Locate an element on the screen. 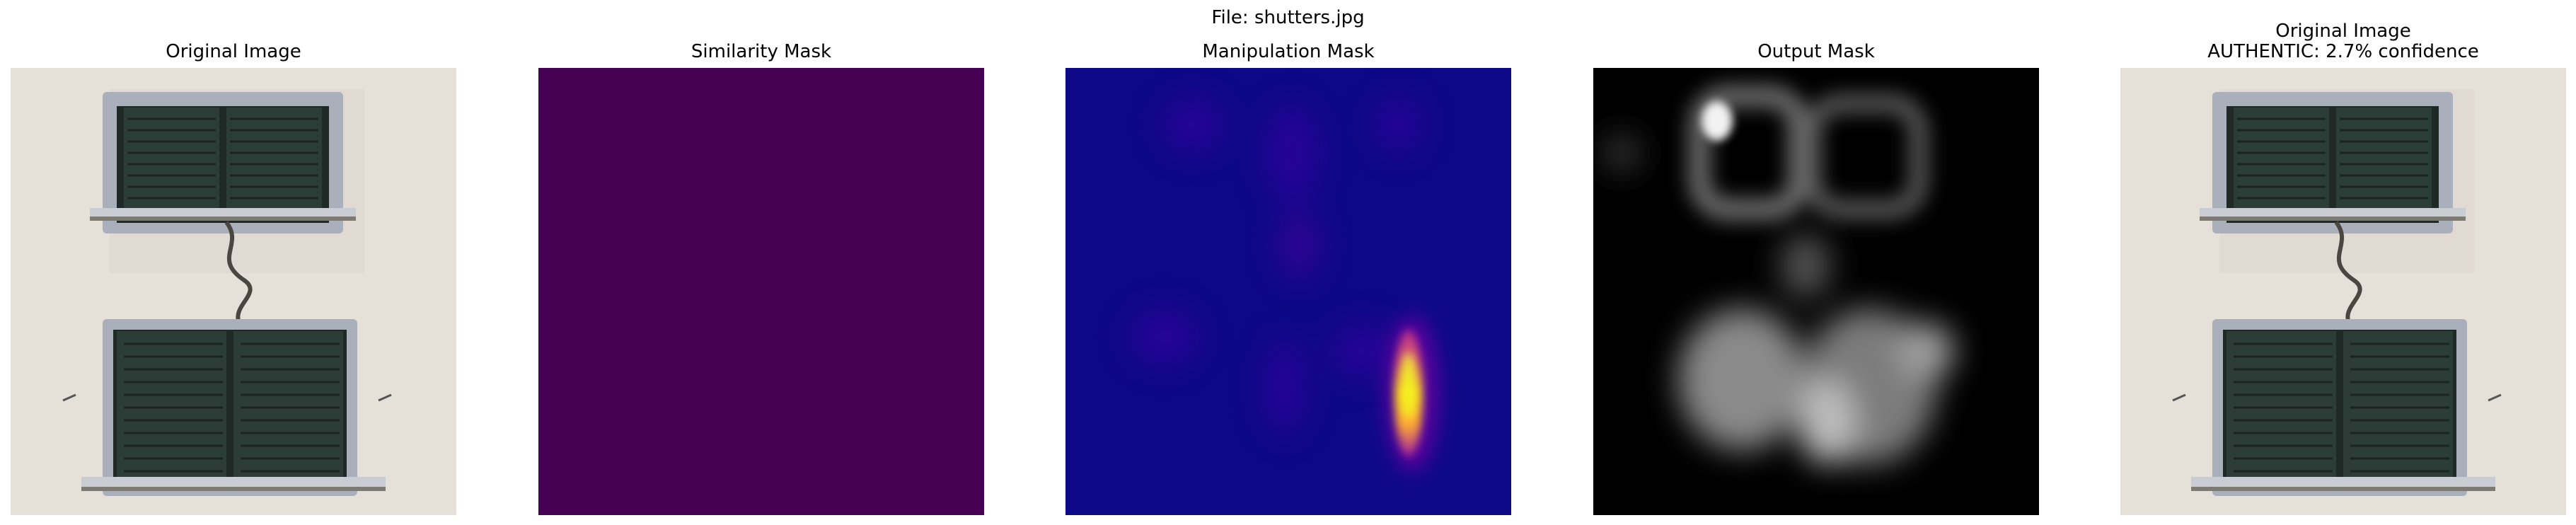  original-photo-copy is located at coordinates (2343, 291).